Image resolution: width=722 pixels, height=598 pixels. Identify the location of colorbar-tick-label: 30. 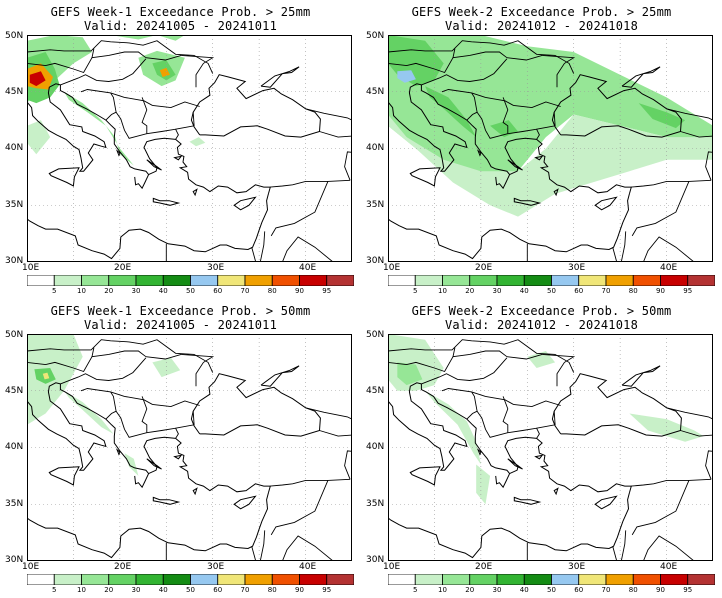
(136, 590).